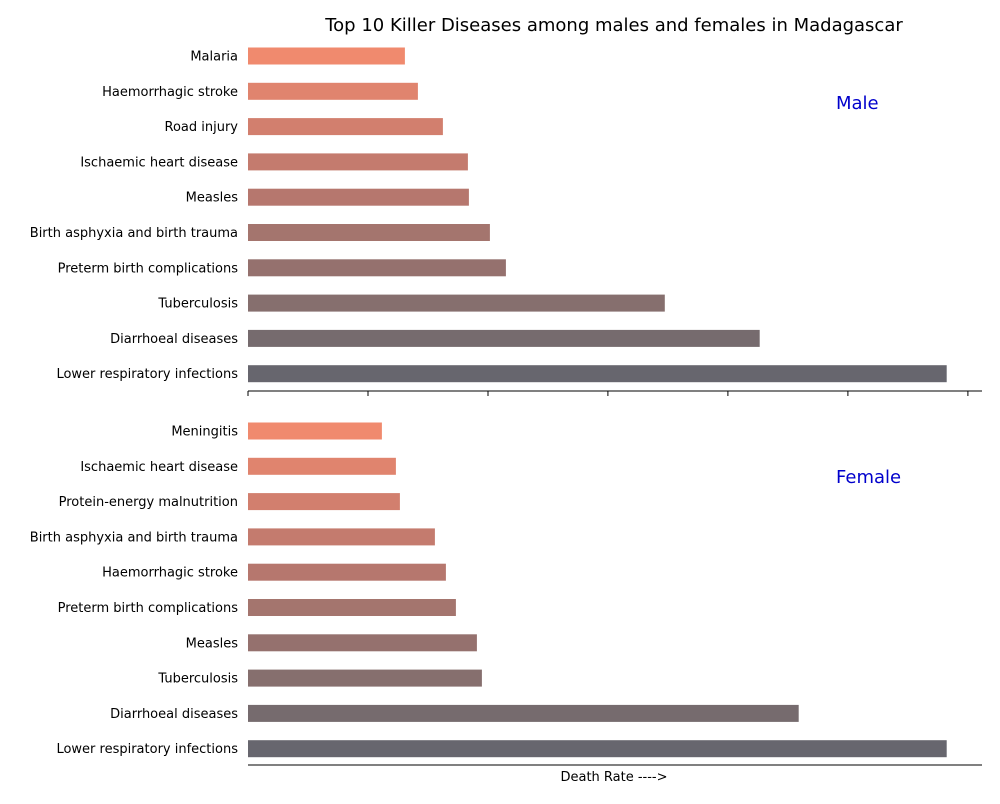  What do you see at coordinates (868, 477) in the screenshot?
I see `panel-label: Female` at bounding box center [868, 477].